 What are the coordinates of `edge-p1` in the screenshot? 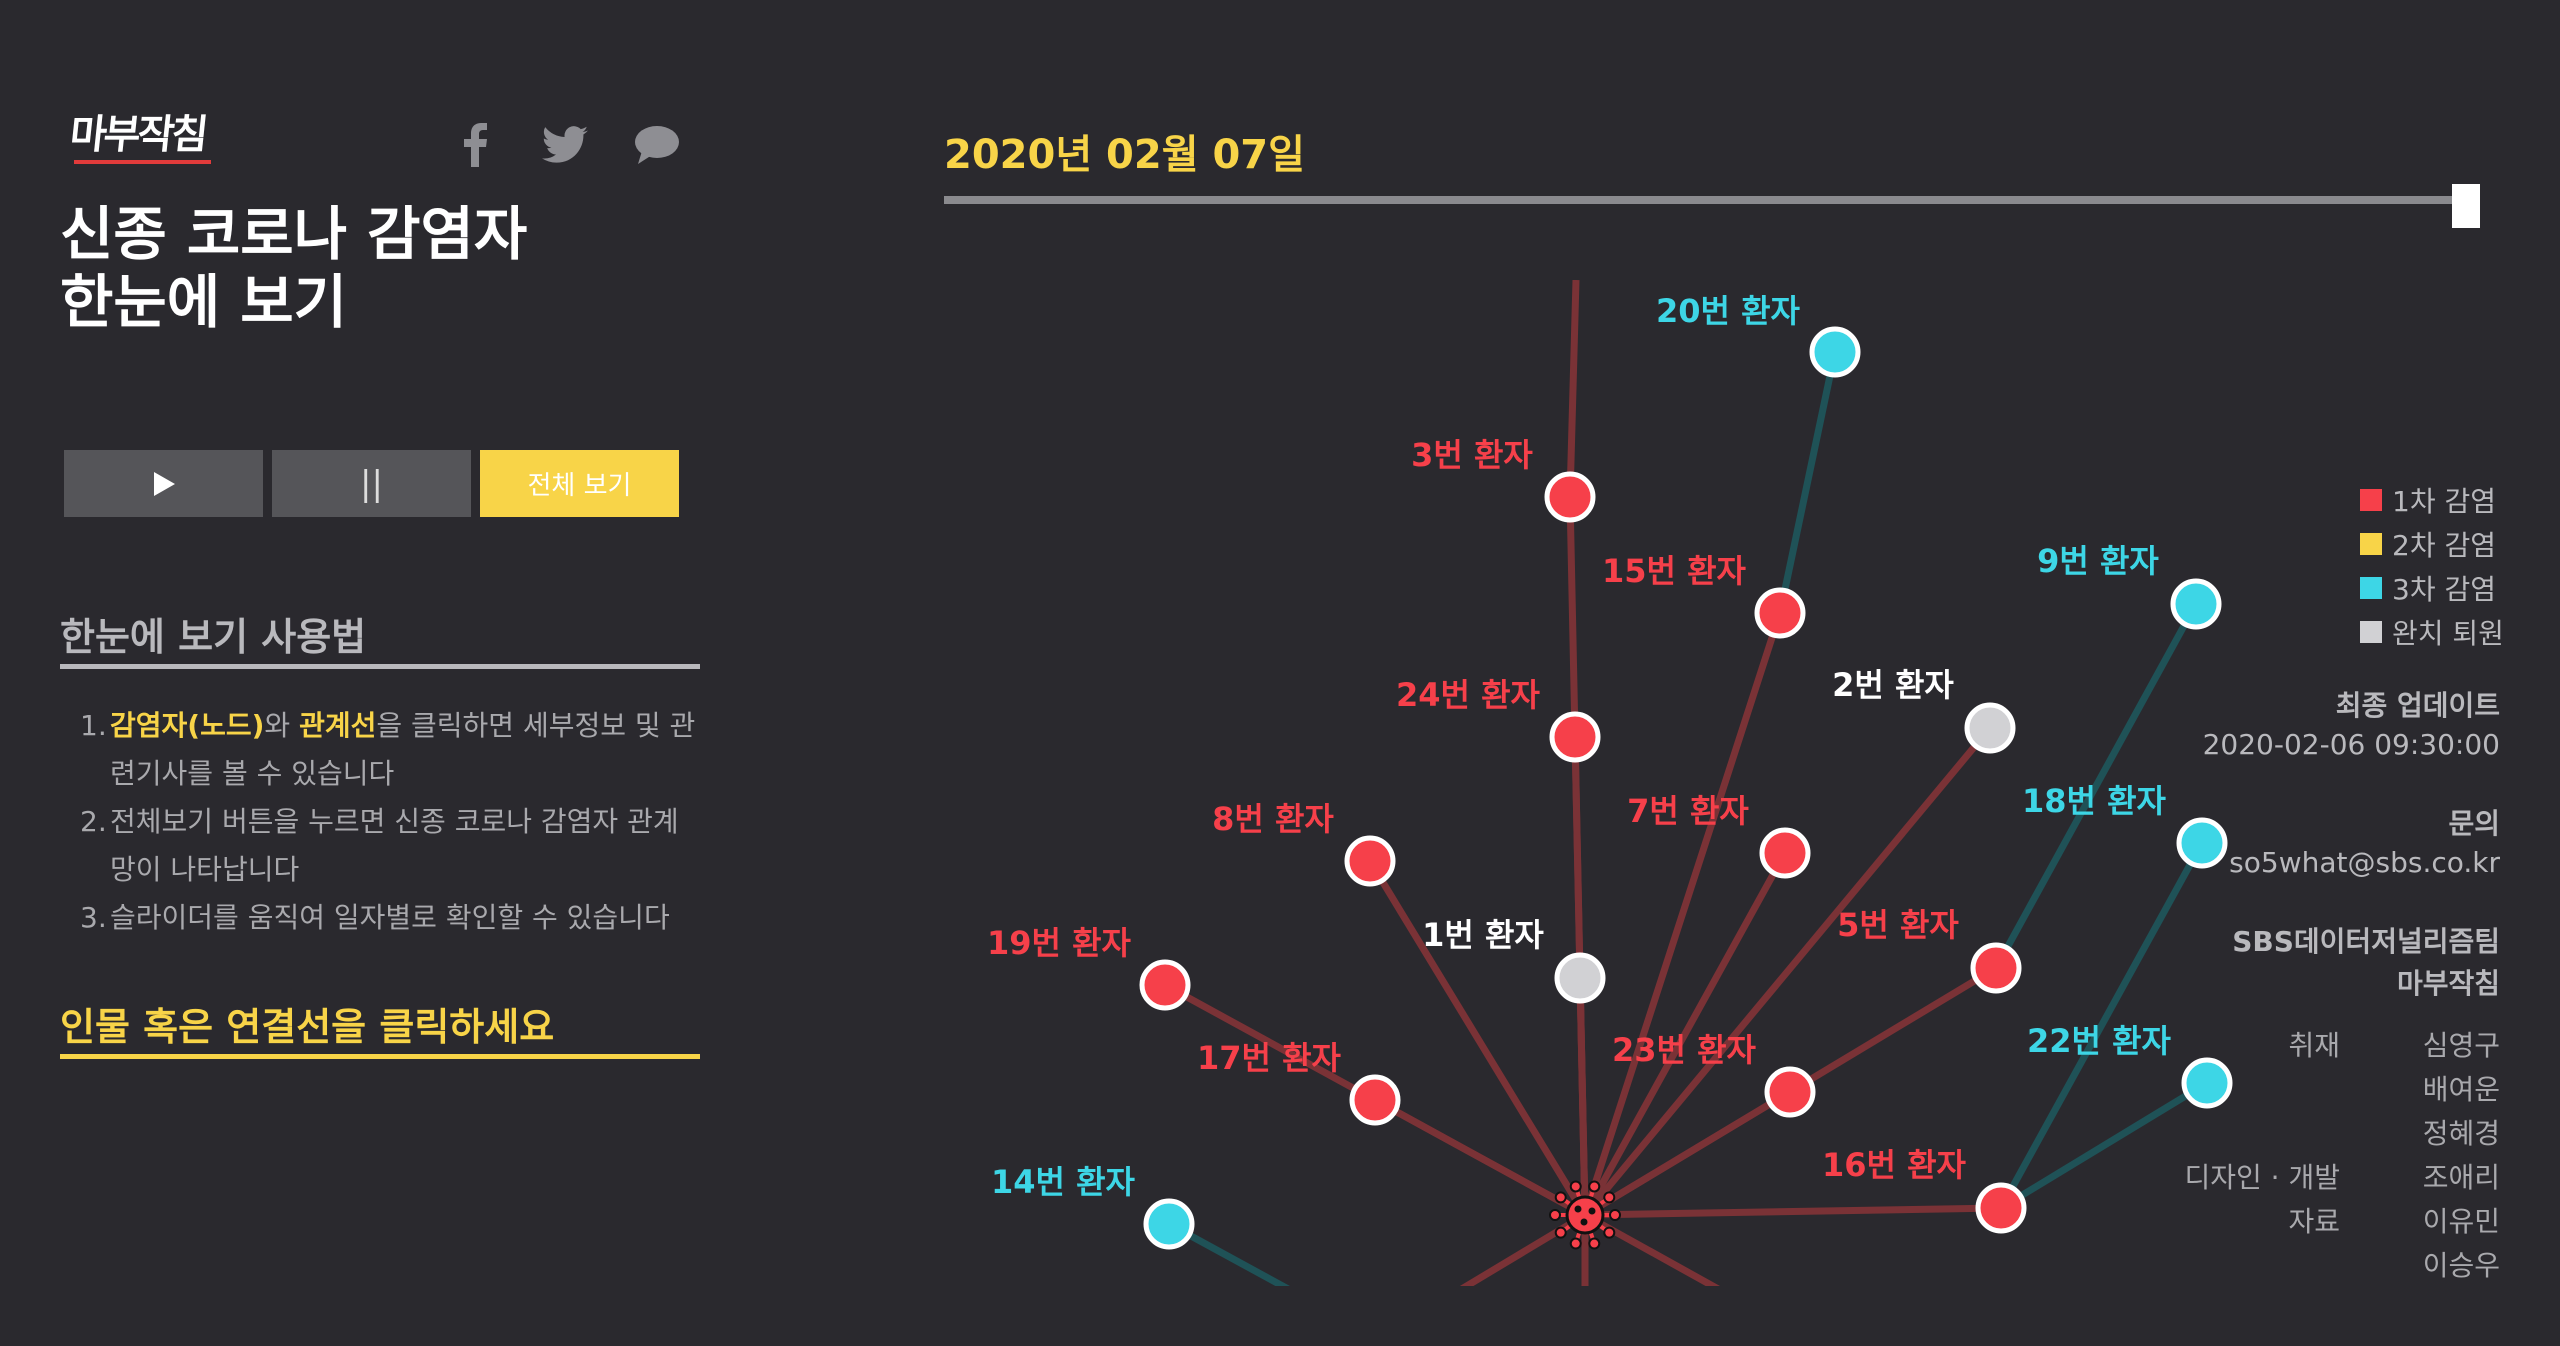 It's located at (1582, 1096).